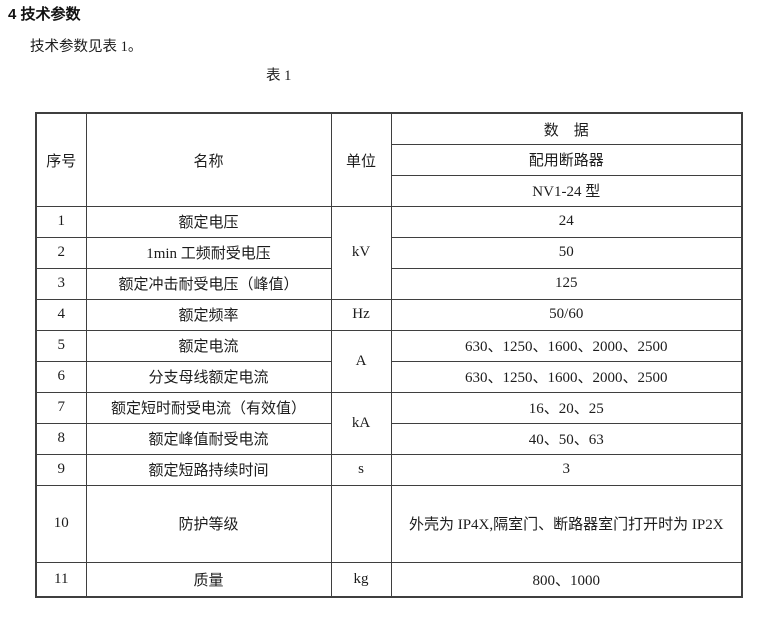  Describe the element at coordinates (208, 469) in the screenshot. I see `row-name: 额定短路持续时间` at that location.